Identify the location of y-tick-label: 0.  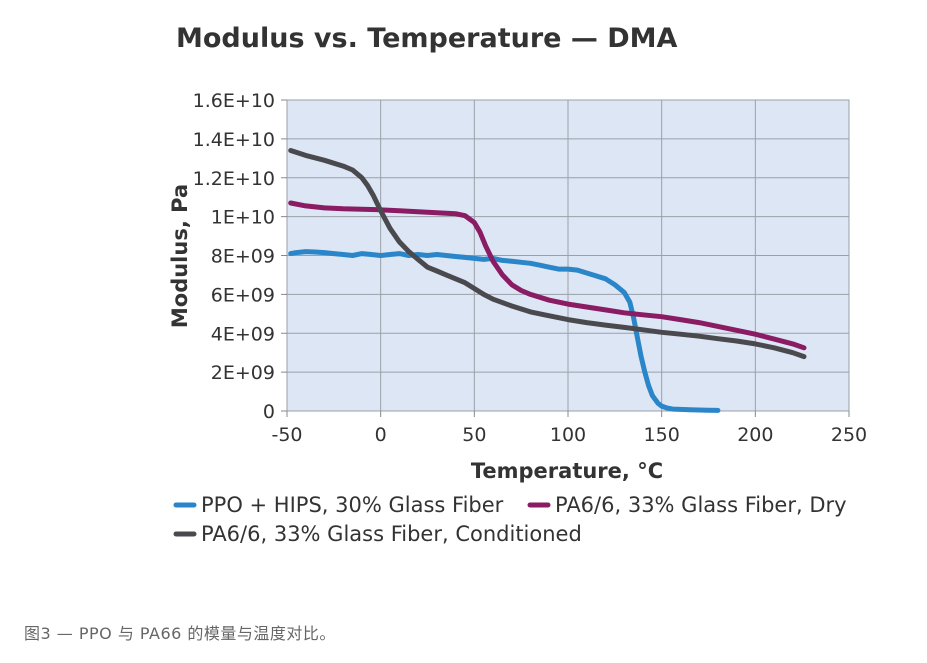
(269, 412).